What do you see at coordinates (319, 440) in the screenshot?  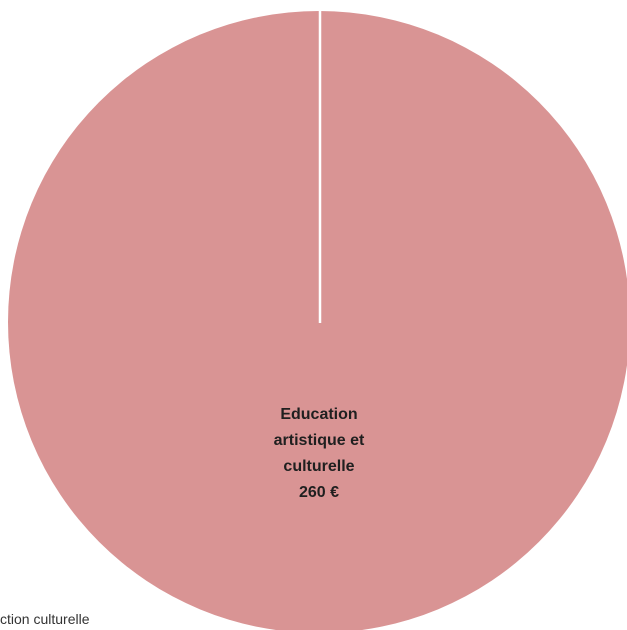 I see `slice-label-line: artistique et` at bounding box center [319, 440].